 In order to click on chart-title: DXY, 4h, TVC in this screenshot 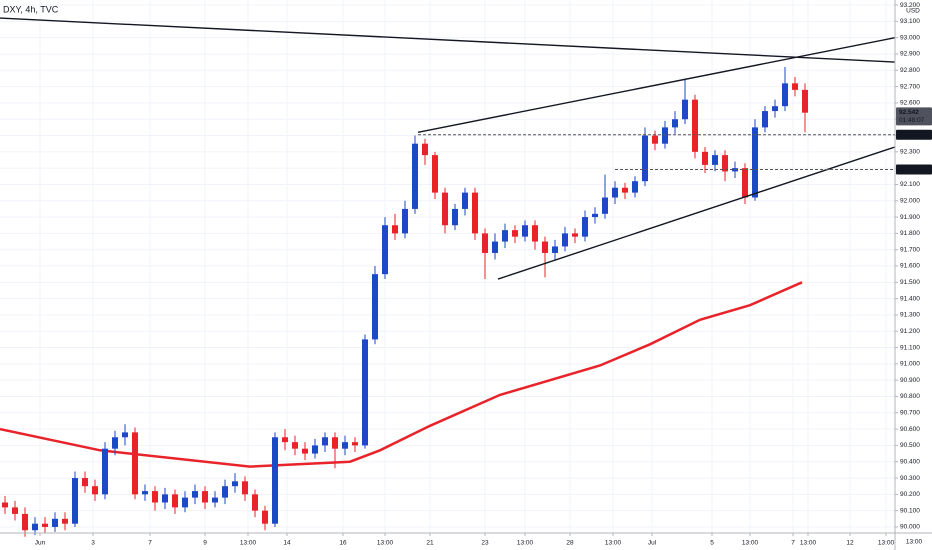, I will do `click(31, 9)`.